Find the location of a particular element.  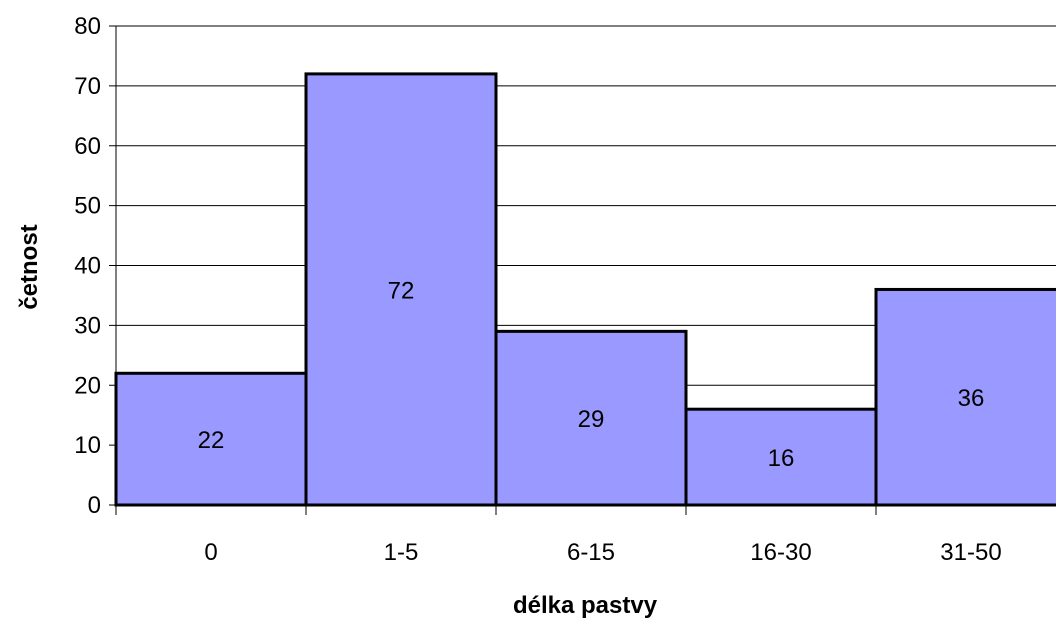

x-tick-label: 1-5 is located at coordinates (401, 552).